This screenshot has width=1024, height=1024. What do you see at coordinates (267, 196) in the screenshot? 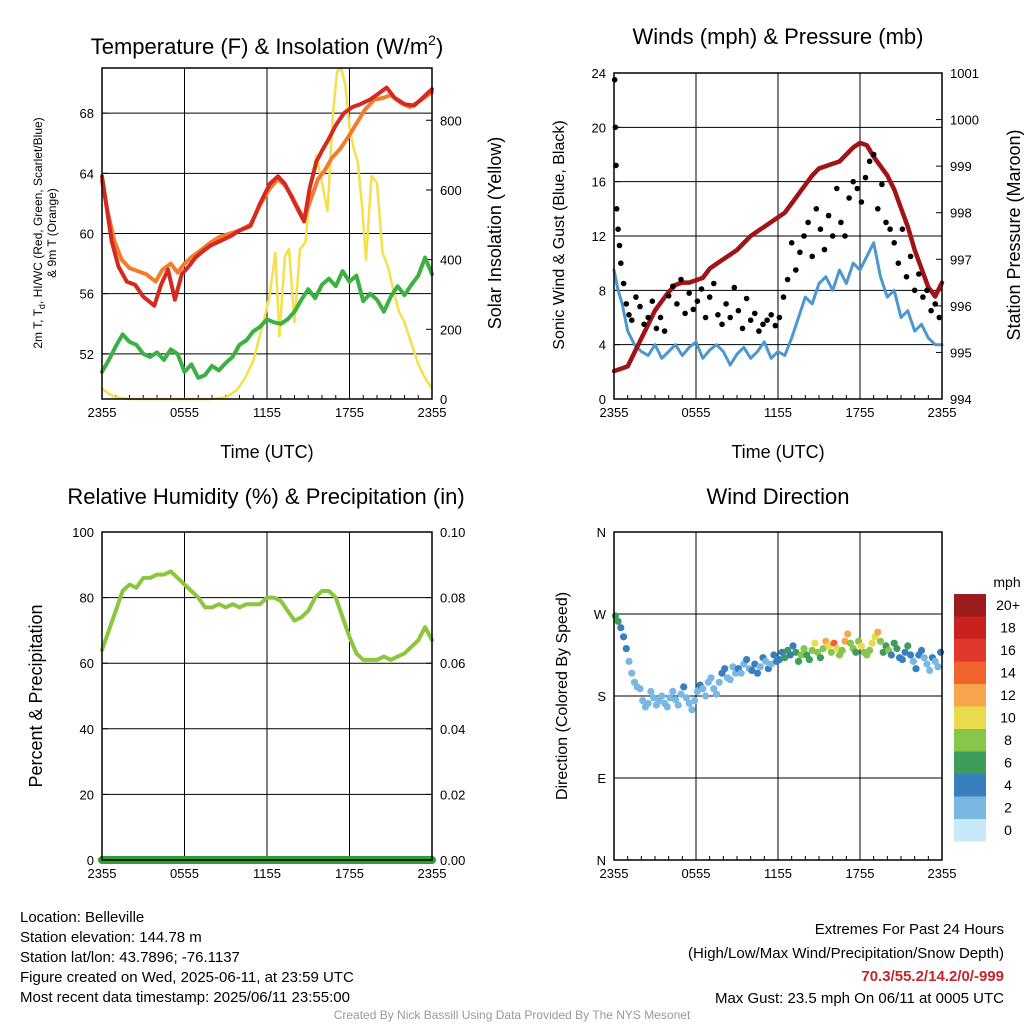
I see `temp-line` at bounding box center [267, 196].